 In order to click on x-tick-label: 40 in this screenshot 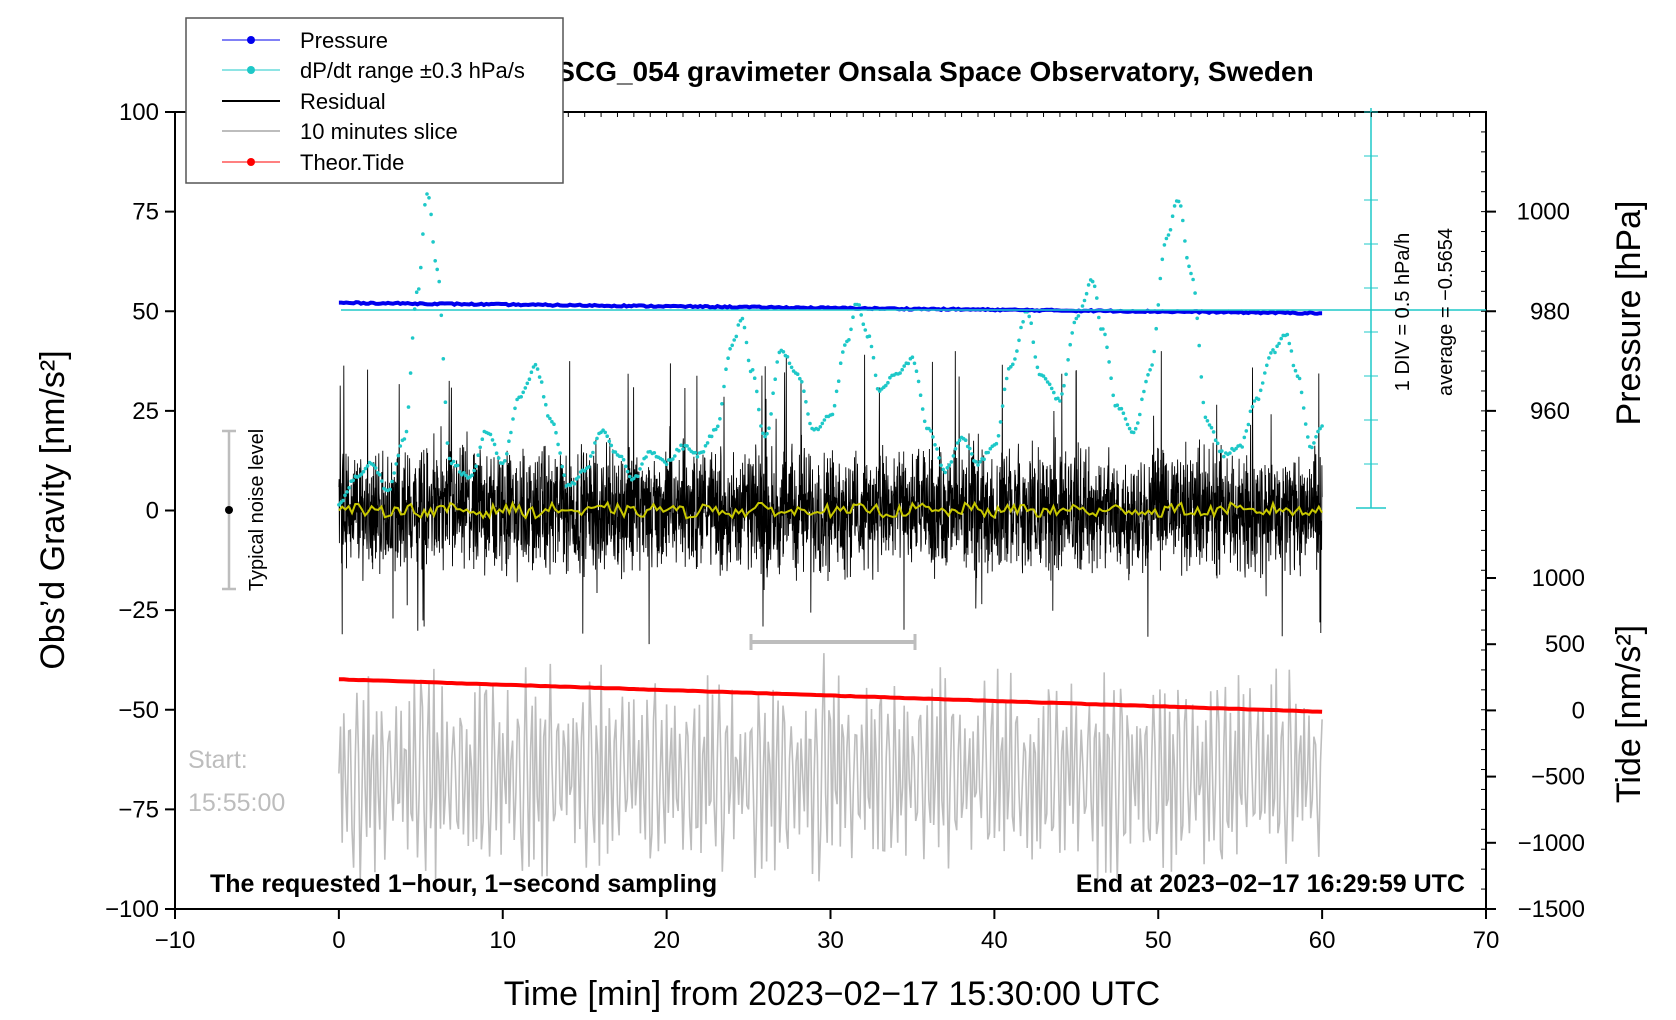, I will do `click(994, 940)`.